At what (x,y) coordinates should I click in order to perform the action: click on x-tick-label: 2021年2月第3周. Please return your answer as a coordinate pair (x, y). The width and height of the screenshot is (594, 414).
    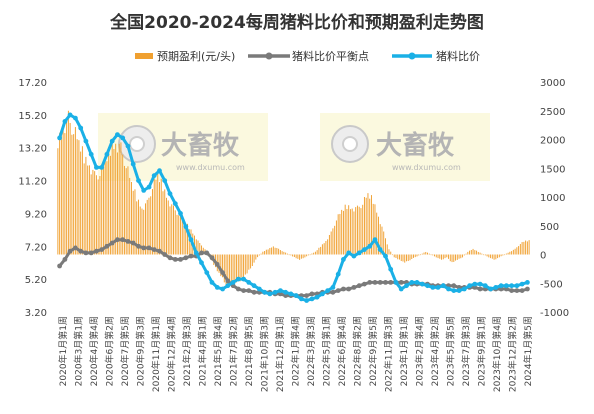
    Looking at the image, I should click on (187, 351).